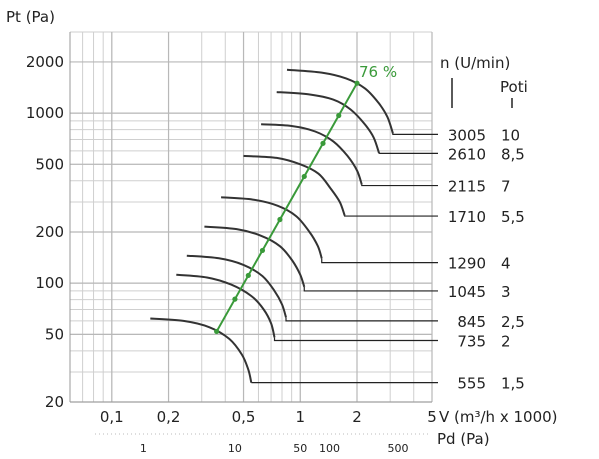 The width and height of the screenshot is (599, 459). I want to click on pd-tick-label: 500, so click(397, 448).